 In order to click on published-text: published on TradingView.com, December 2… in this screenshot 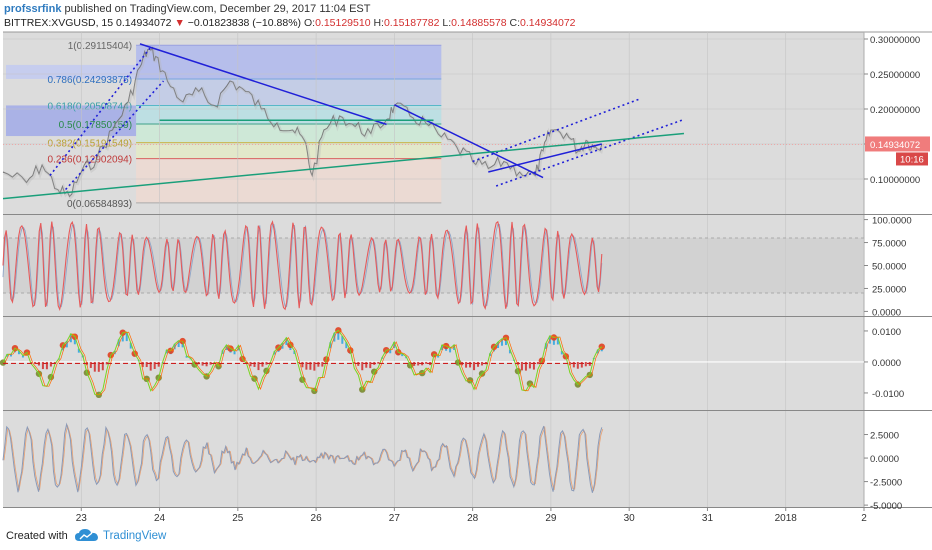, I will do `click(217, 9)`.